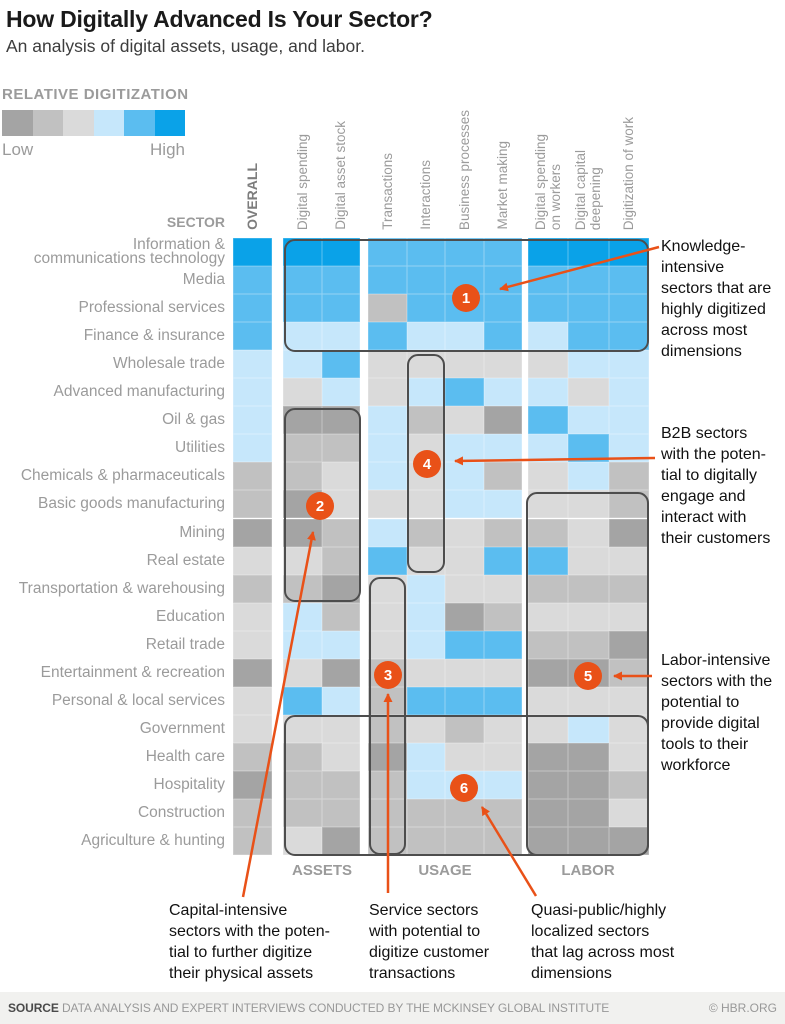 Image resolution: width=785 pixels, height=1024 pixels. What do you see at coordinates (185, 560) in the screenshot?
I see `row-label: Real estate` at bounding box center [185, 560].